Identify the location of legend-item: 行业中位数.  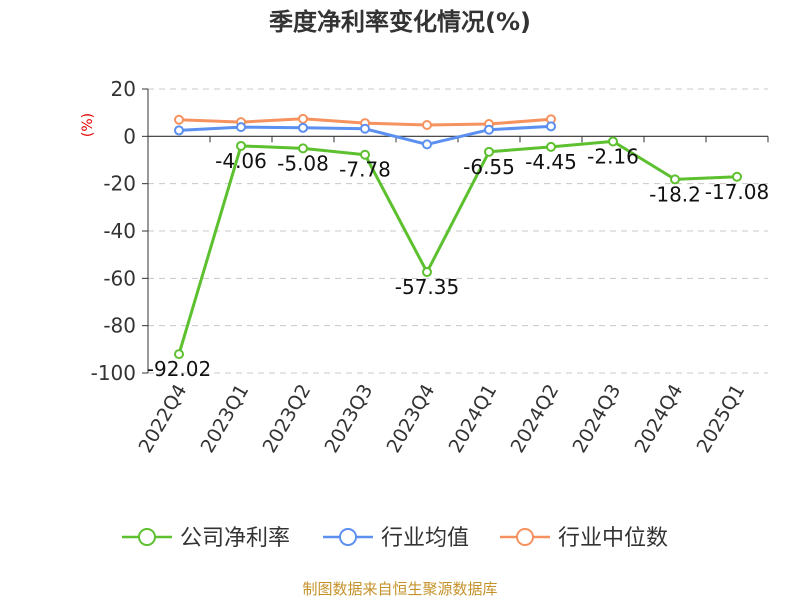
(584, 538).